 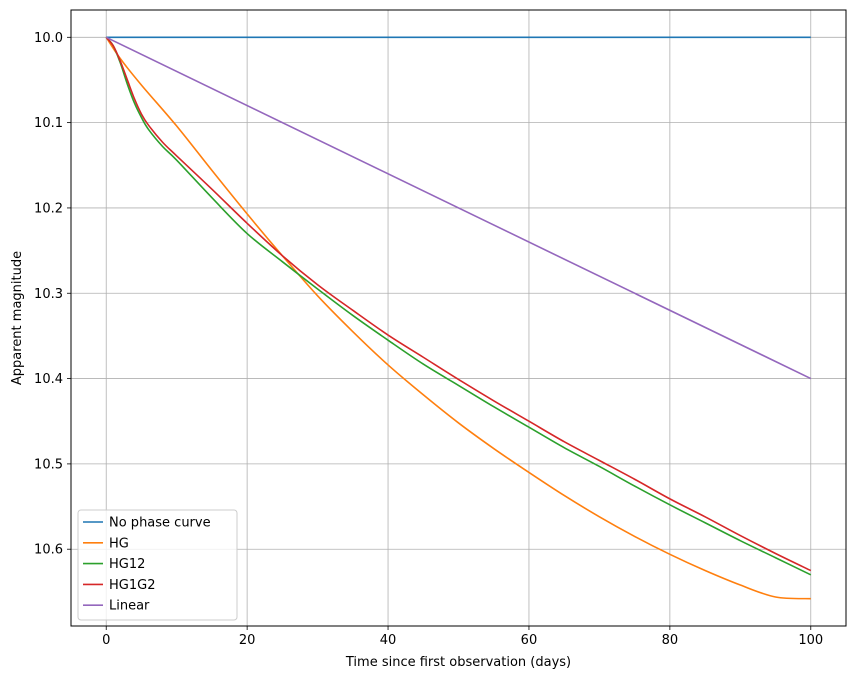 I want to click on legend: No phase curve HG HG12 HG1G2 Linear, so click(x=157, y=565).